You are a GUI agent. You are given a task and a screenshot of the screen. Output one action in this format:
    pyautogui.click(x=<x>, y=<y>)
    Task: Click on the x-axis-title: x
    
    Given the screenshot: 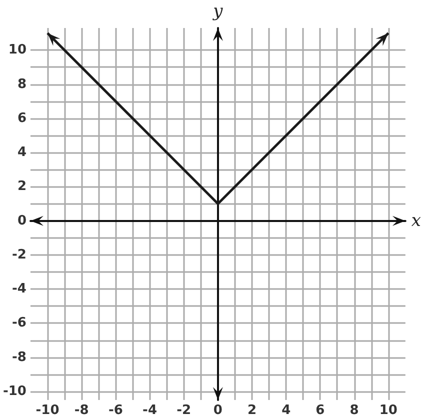 What is the action you would take?
    pyautogui.click(x=416, y=220)
    